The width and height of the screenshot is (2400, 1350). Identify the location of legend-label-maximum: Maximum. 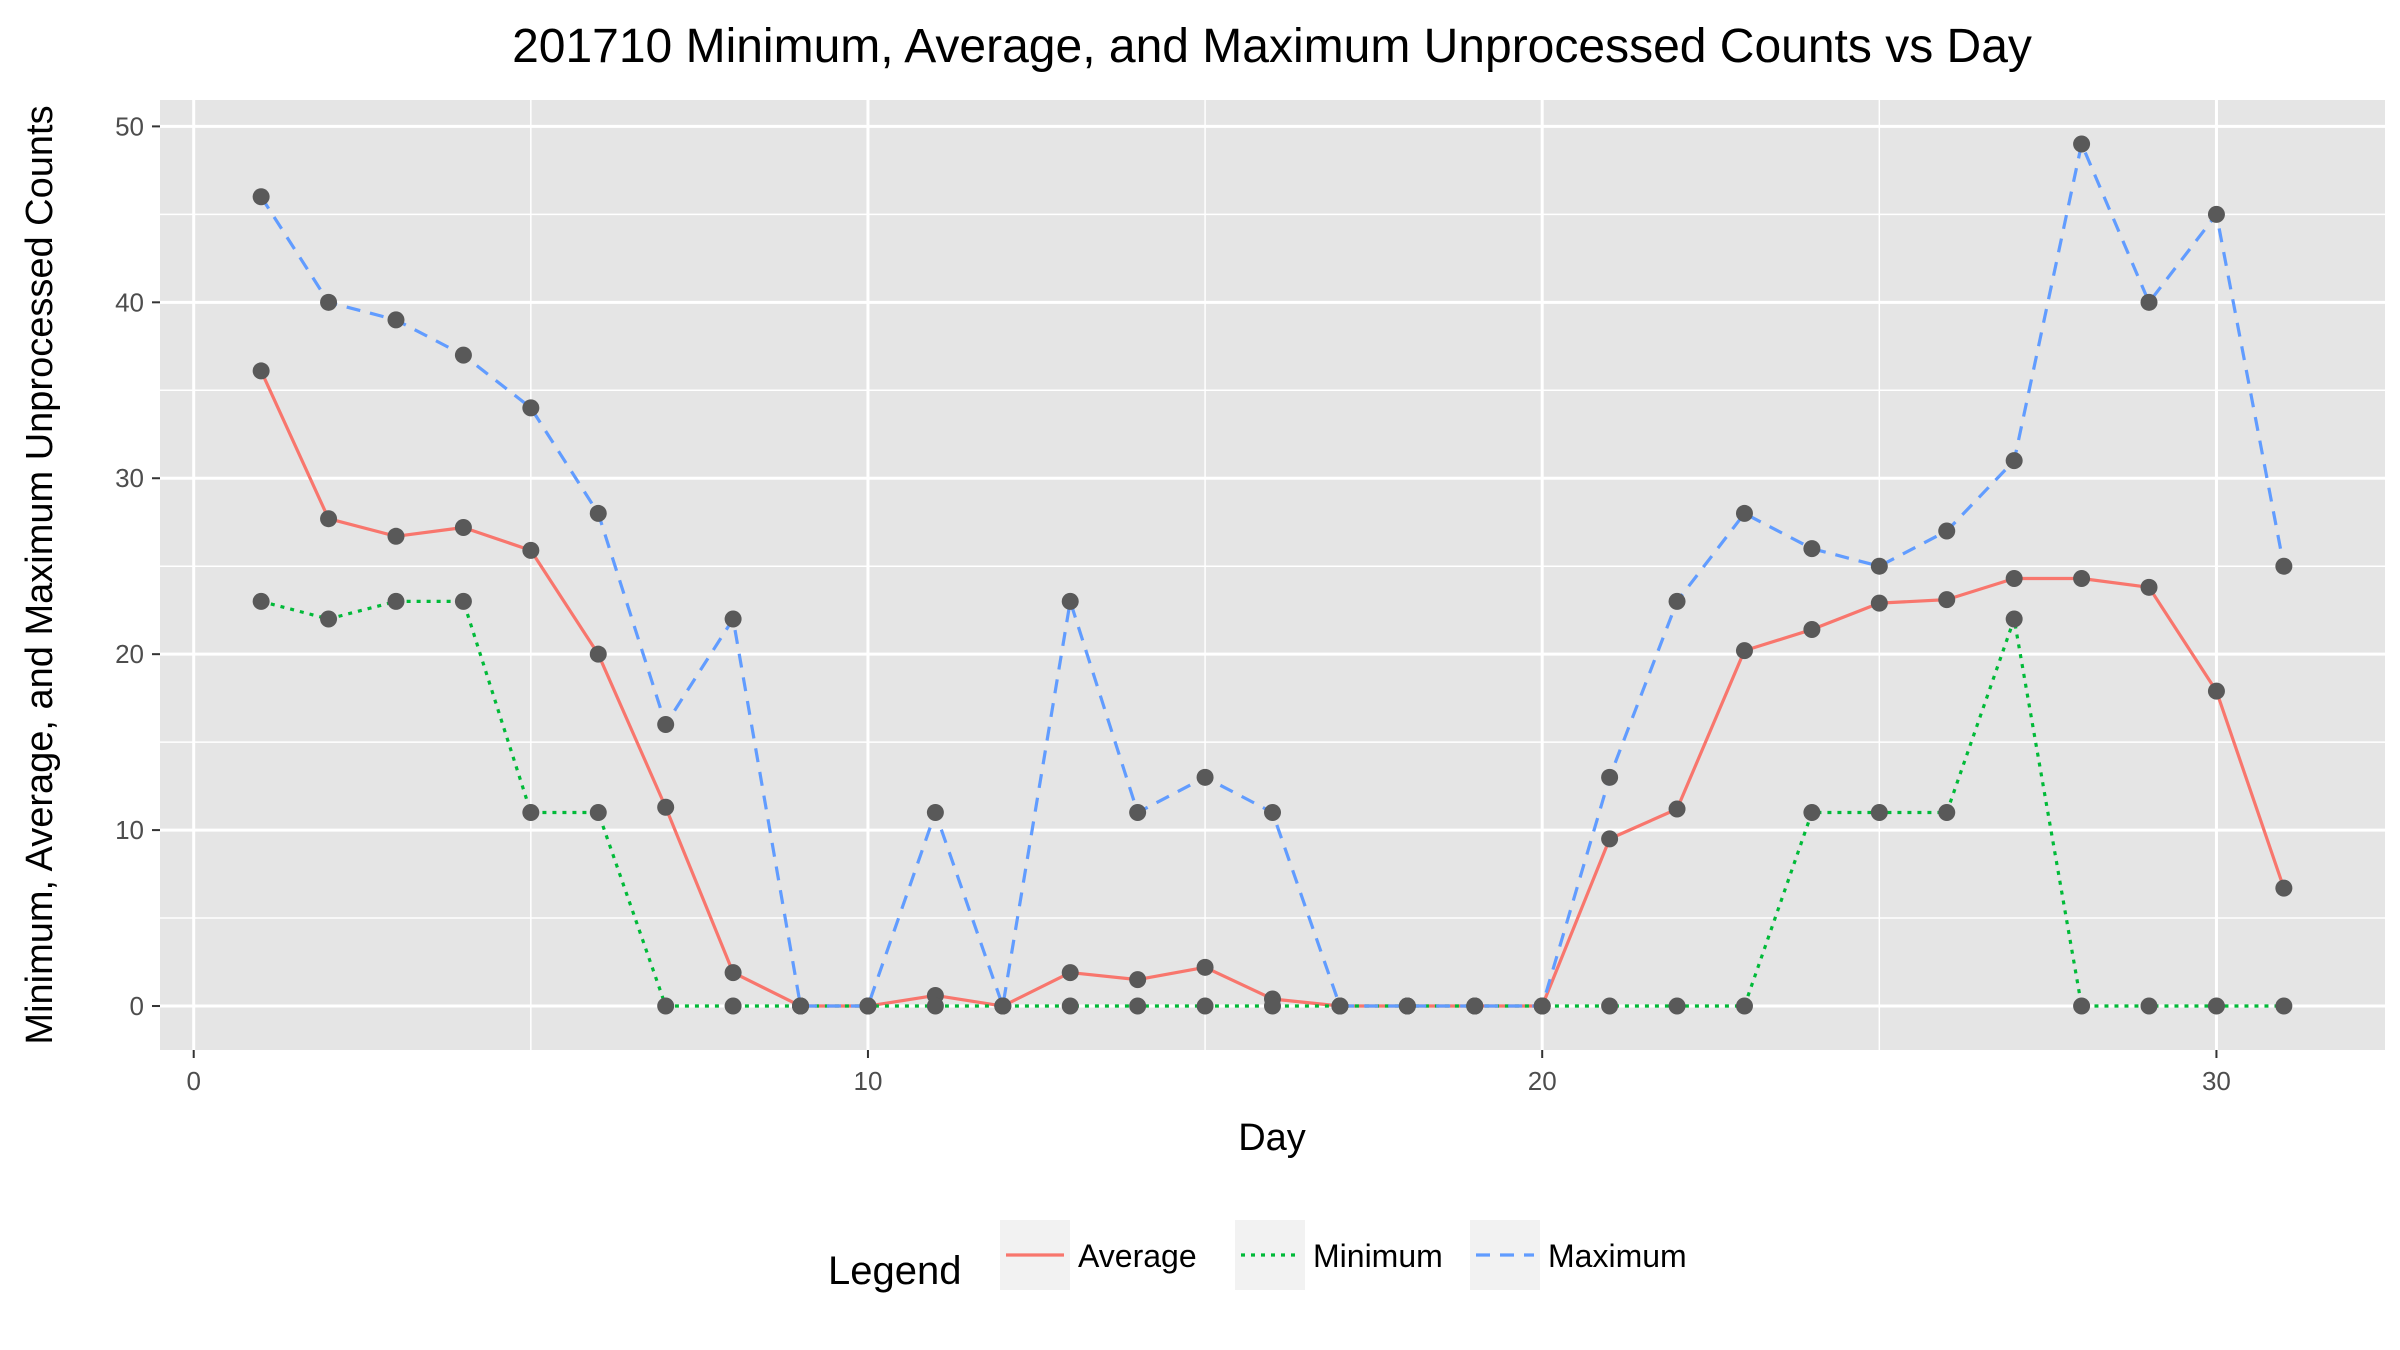
(1617, 1256).